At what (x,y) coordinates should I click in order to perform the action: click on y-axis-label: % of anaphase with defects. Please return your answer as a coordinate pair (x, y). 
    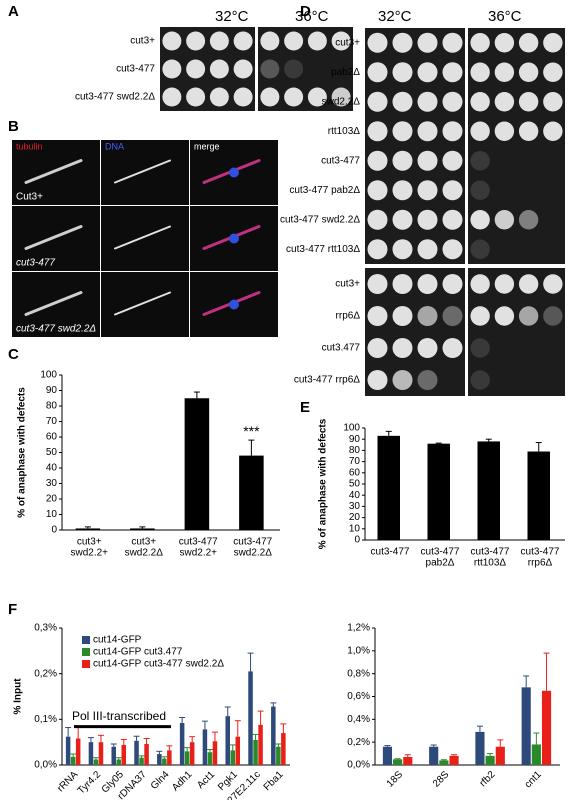
    Looking at the image, I should click on (22, 452).